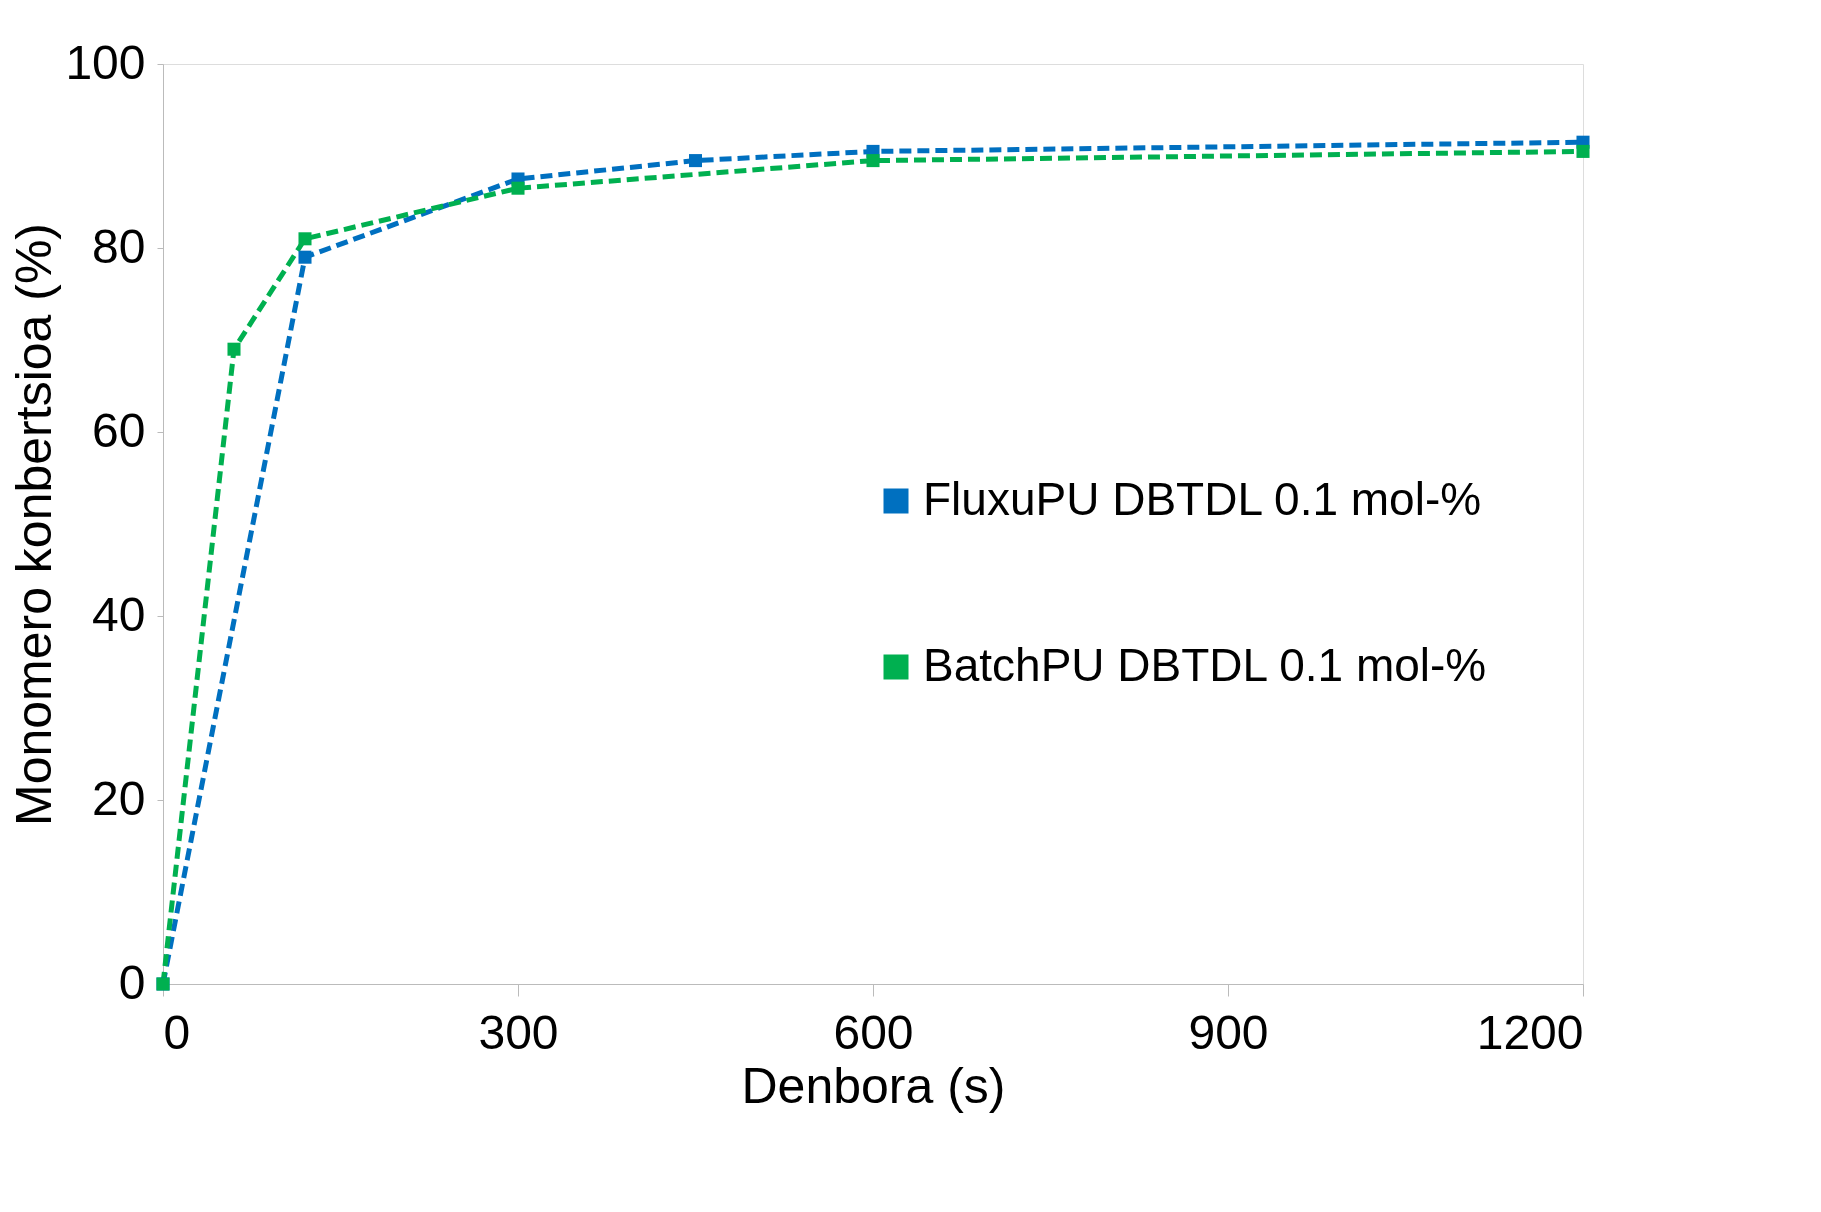 Image resolution: width=1821 pixels, height=1212 pixels. Describe the element at coordinates (119, 614) in the screenshot. I see `y-tick-label: 40` at that location.